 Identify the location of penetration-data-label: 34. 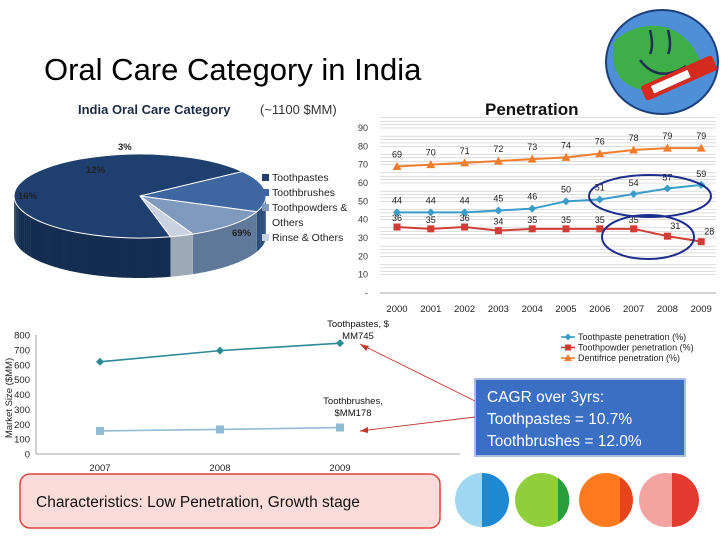
(498, 222).